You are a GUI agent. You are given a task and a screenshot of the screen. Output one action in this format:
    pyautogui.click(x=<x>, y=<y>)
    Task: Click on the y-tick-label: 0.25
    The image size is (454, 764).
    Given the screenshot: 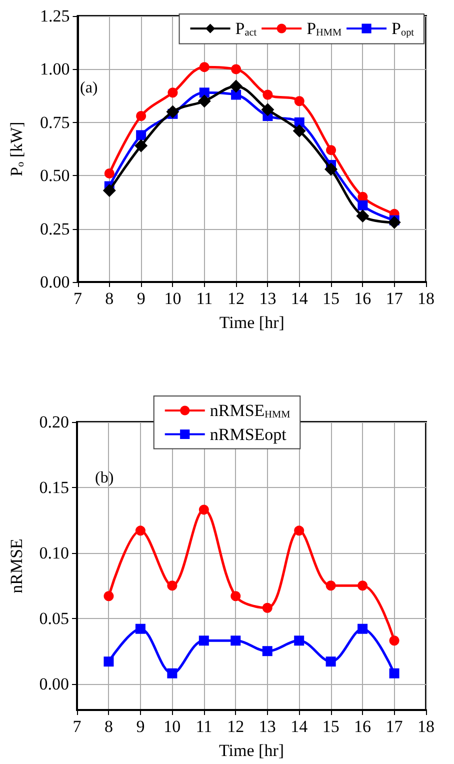 What is the action you would take?
    pyautogui.click(x=55, y=228)
    